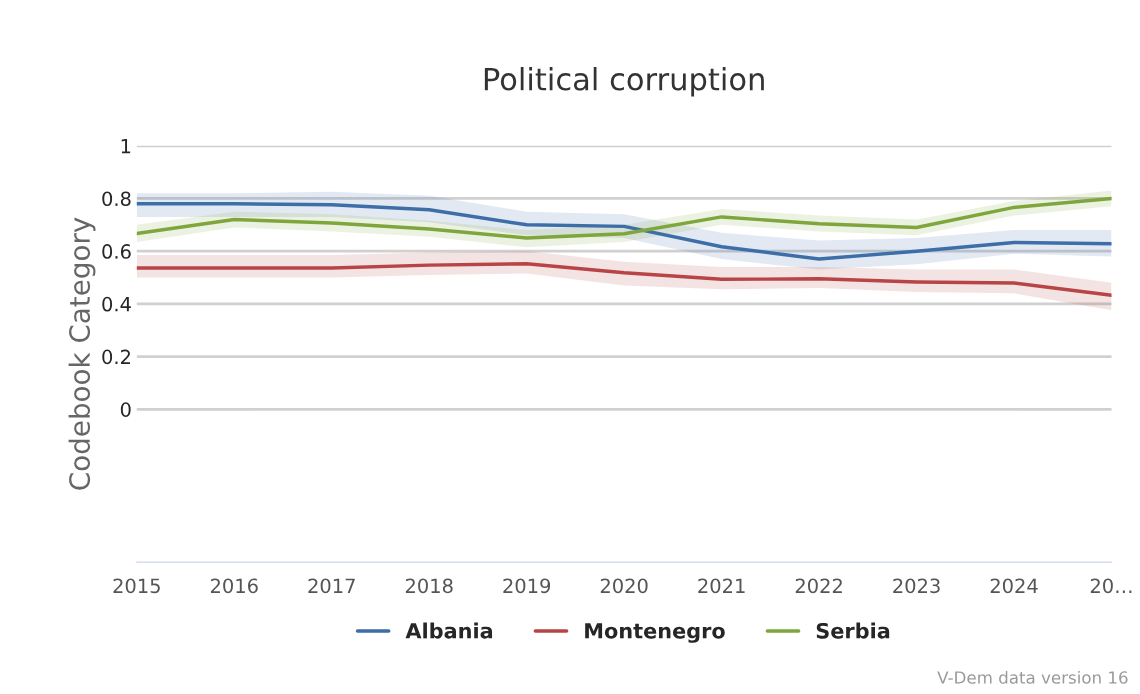 Image resolution: width=1140 pixels, height=694 pixels. I want to click on legend-label: Serbia, so click(853, 630).